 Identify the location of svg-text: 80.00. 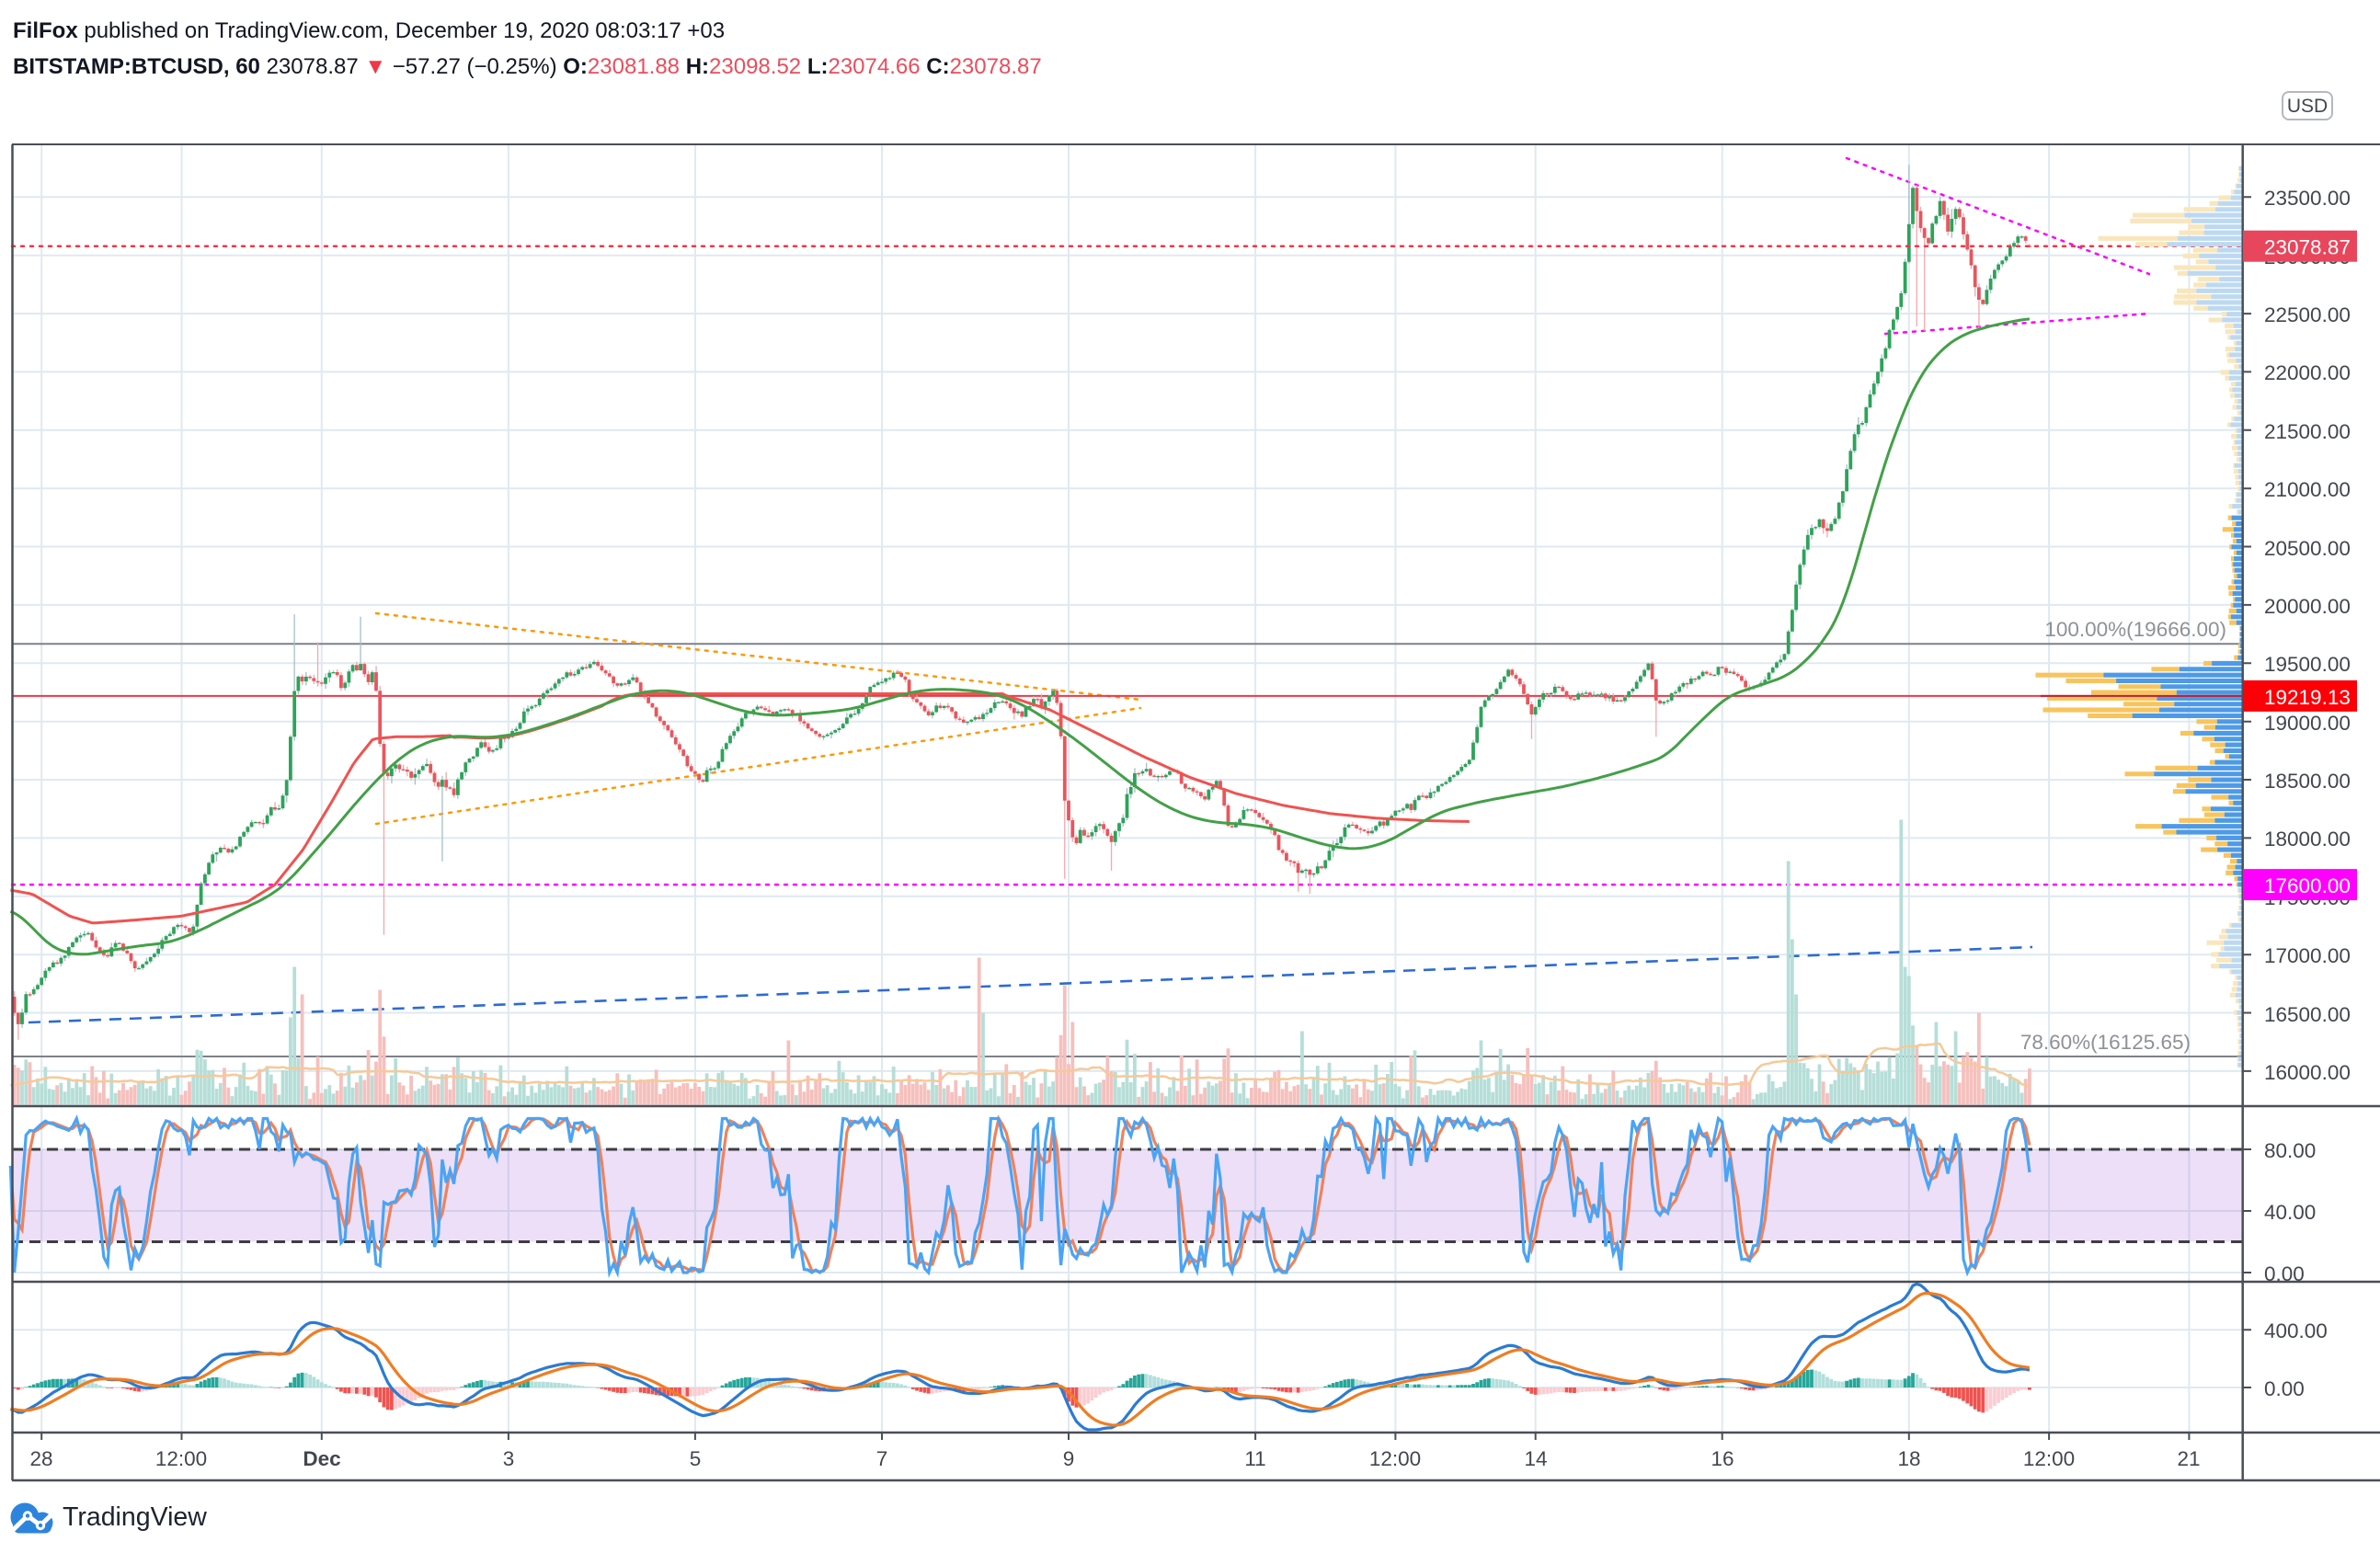
(2290, 1150).